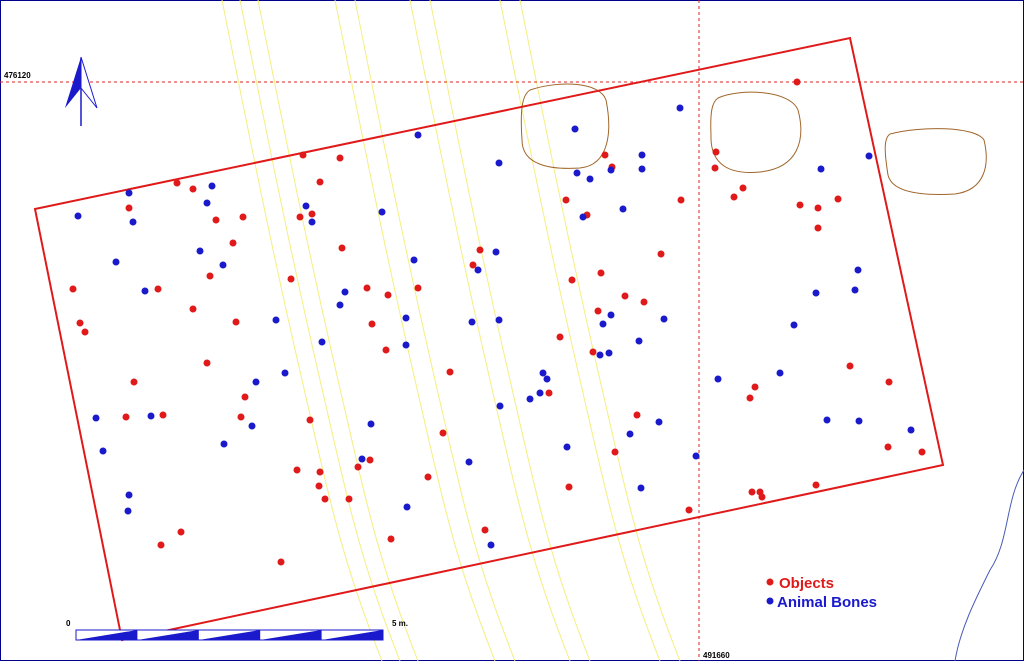 The image size is (1024, 661). I want to click on north-arrow, so click(81, 91).